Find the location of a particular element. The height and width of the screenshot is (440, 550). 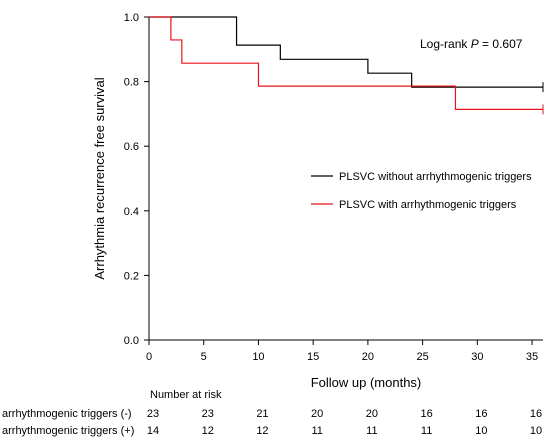

risk-row-label-1: arrhythmogenic triggers (-) is located at coordinates (67, 414).